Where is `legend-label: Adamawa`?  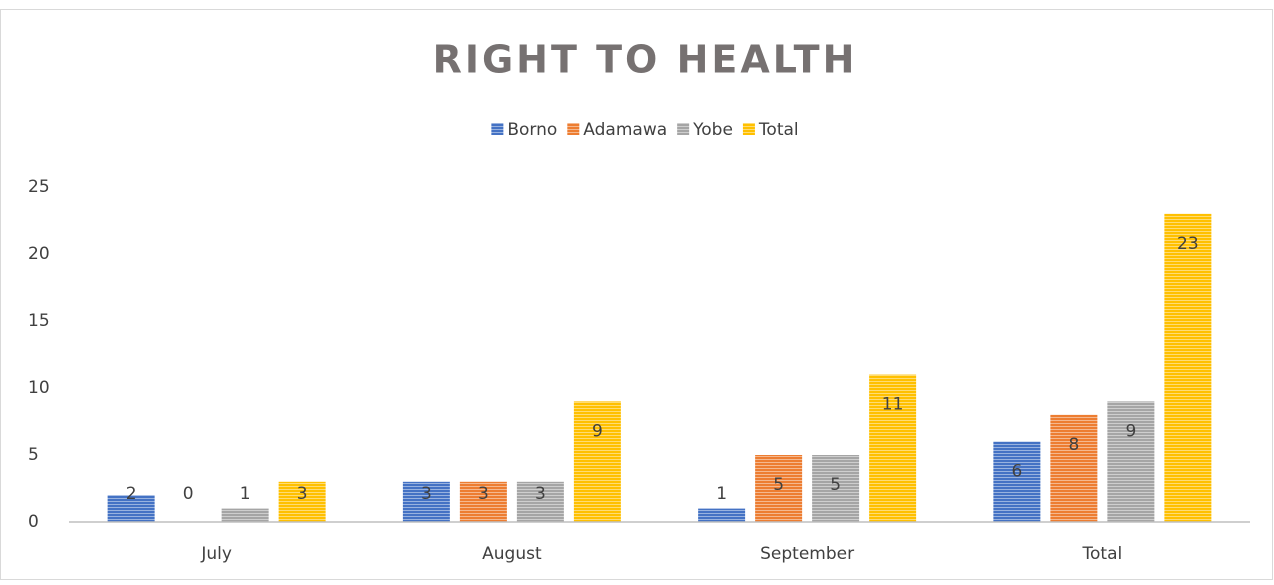 legend-label: Adamawa is located at coordinates (625, 130).